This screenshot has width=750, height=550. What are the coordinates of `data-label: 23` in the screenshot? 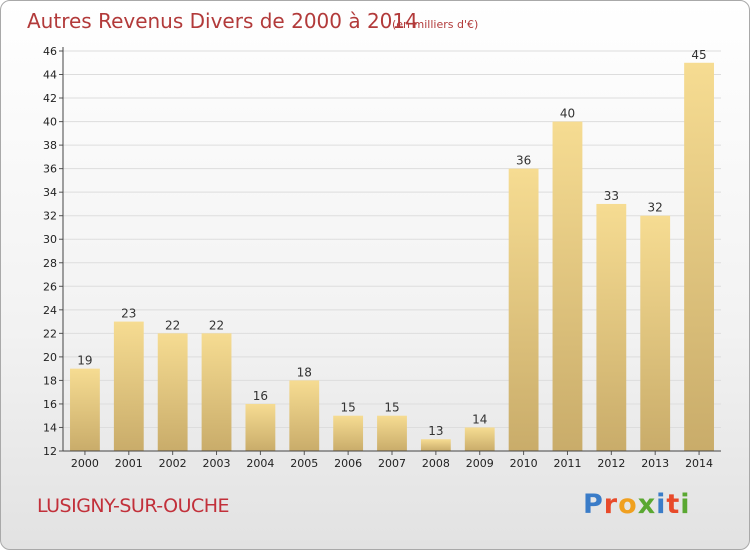 It's located at (128, 314).